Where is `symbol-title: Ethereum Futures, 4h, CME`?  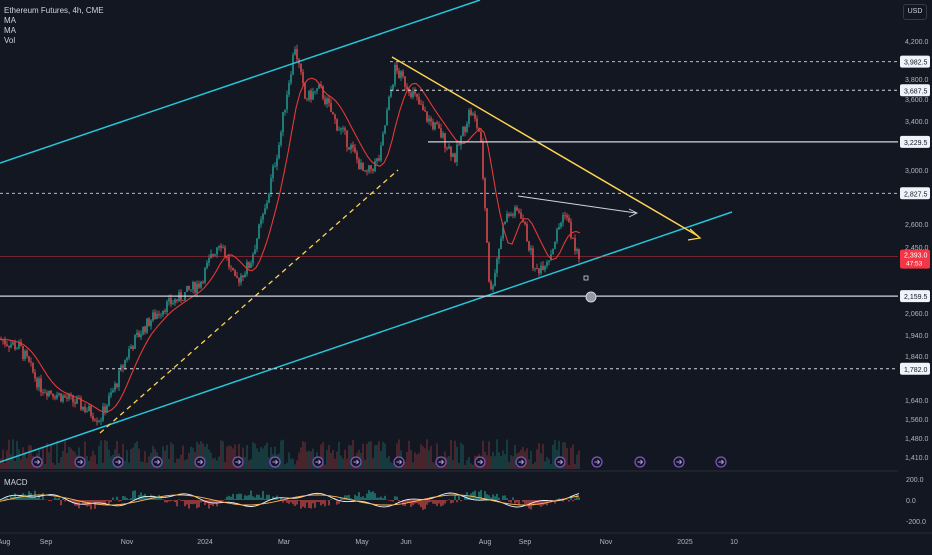 symbol-title: Ethereum Futures, 4h, CME is located at coordinates (54, 11).